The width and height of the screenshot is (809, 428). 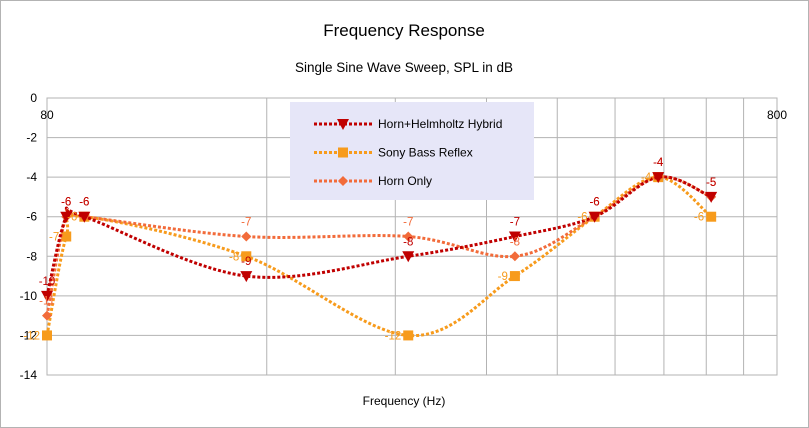 I want to click on legend-label: Horn+Helmholtz Hybrid, so click(x=440, y=124).